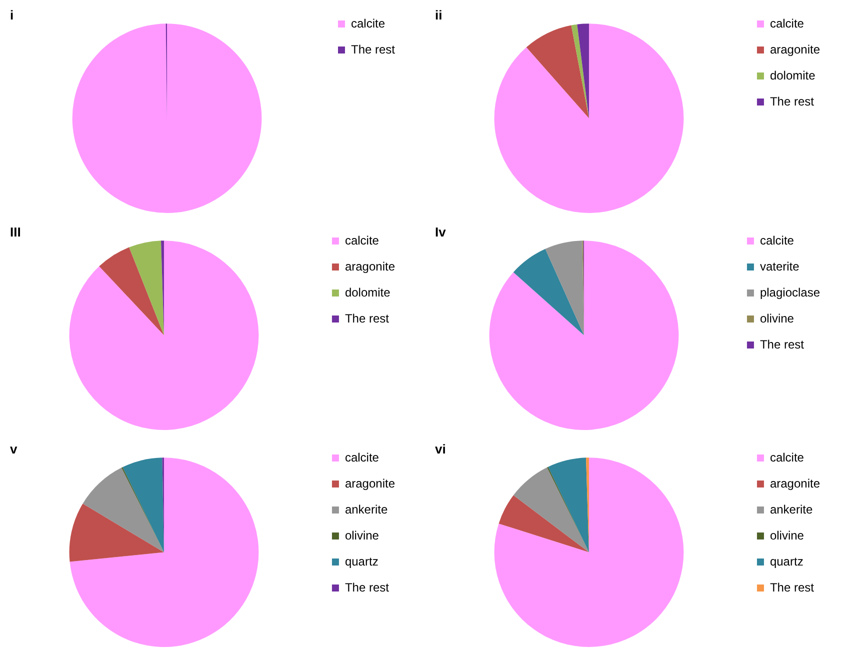 The width and height of the screenshot is (850, 652). Describe the element at coordinates (438, 14) in the screenshot. I see `chart-title: ii` at that location.